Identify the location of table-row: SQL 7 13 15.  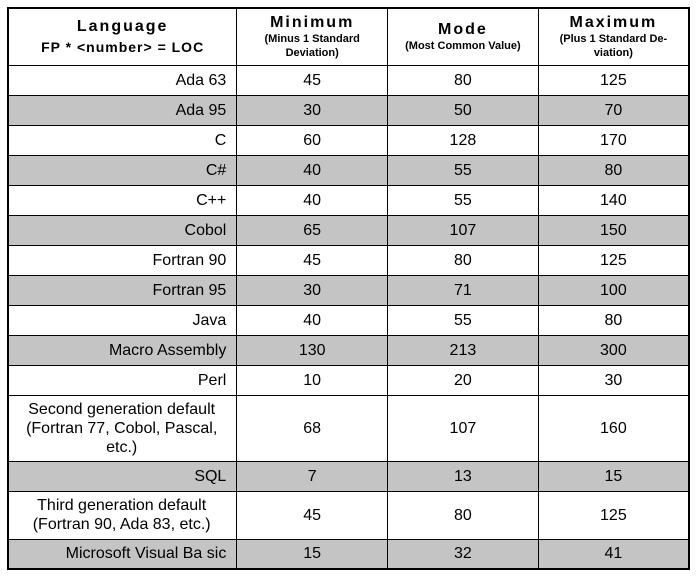
(348, 477).